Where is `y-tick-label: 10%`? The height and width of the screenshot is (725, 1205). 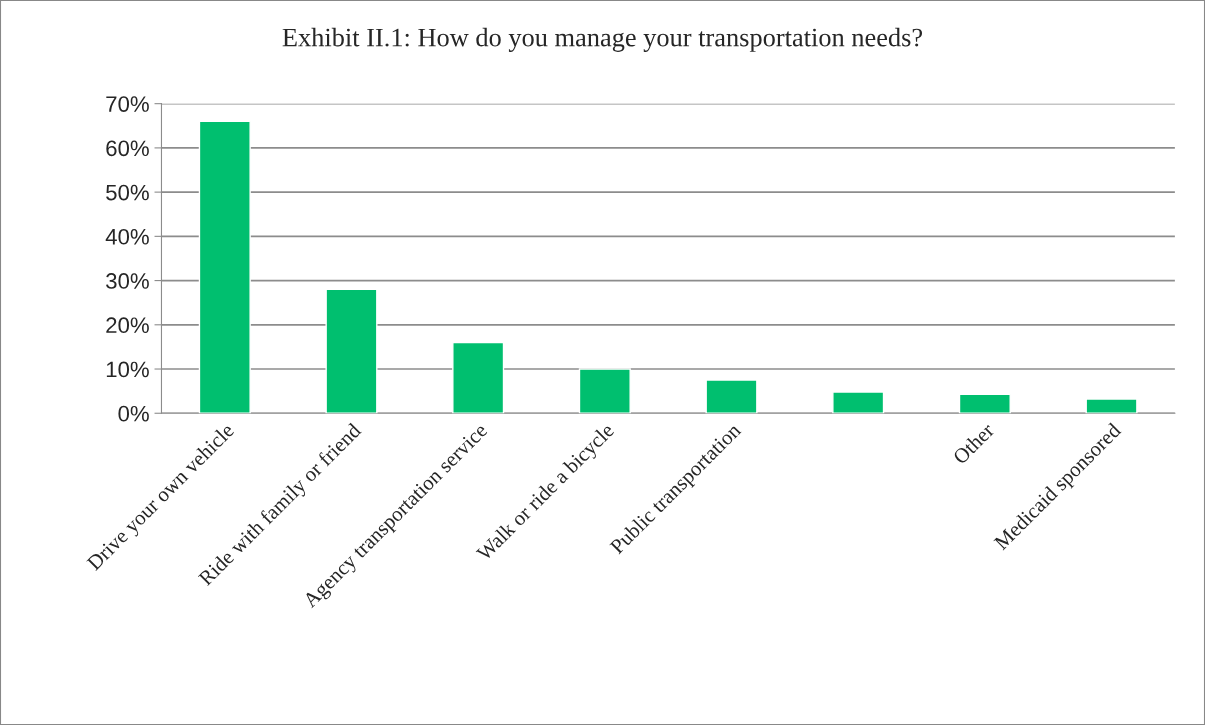
y-tick-label: 10% is located at coordinates (127, 369).